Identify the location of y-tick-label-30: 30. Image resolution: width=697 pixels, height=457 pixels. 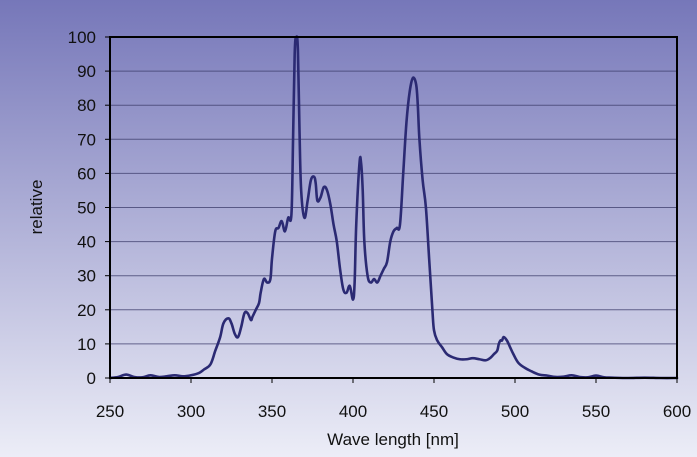
(86, 276).